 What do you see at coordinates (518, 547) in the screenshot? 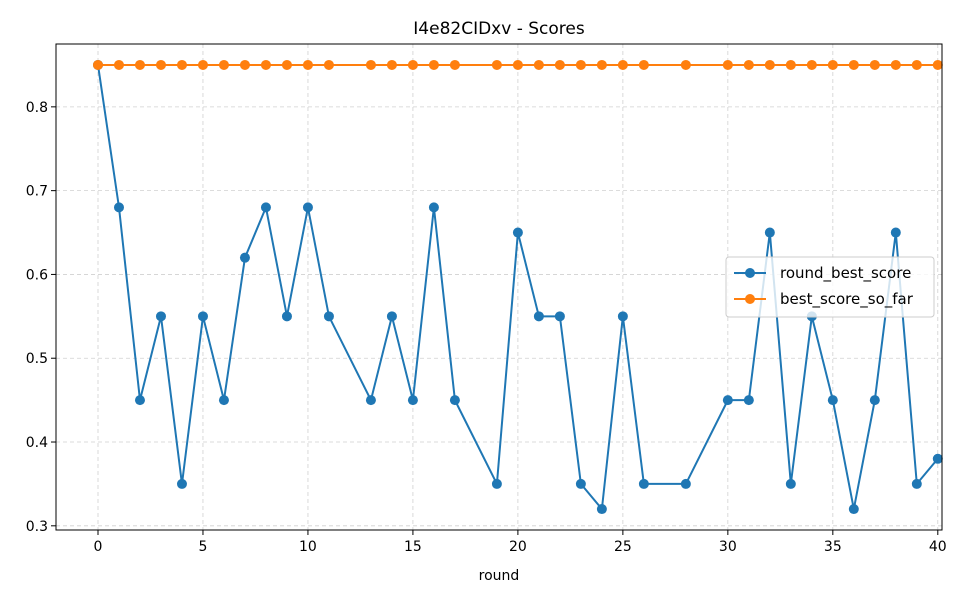
I see `x-tick-label: 20` at bounding box center [518, 547].